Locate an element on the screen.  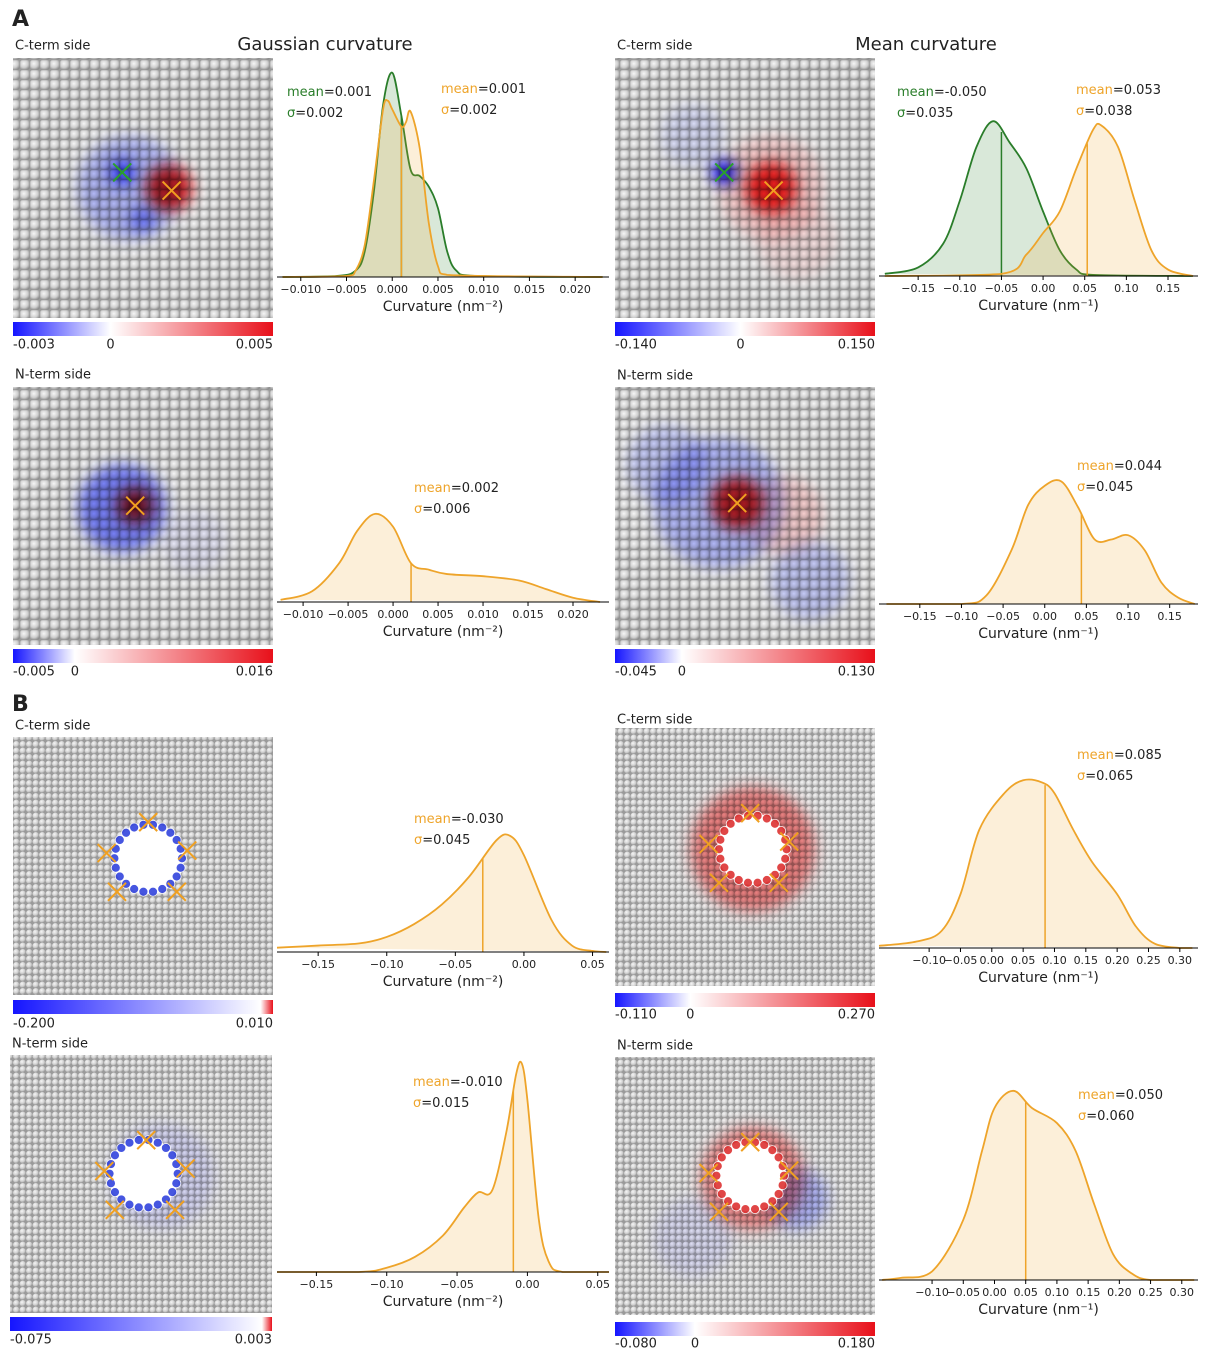
sigma-label: σ=0.006 is located at coordinates (442, 509).